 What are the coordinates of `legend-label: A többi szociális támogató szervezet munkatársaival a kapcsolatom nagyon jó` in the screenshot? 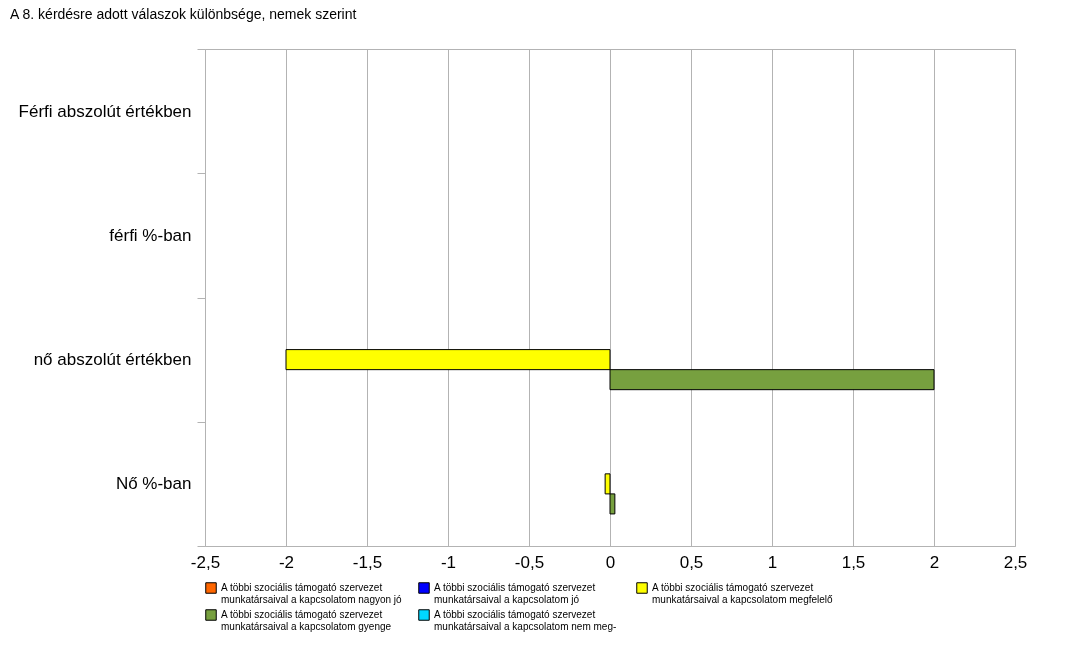 It's located at (312, 593).